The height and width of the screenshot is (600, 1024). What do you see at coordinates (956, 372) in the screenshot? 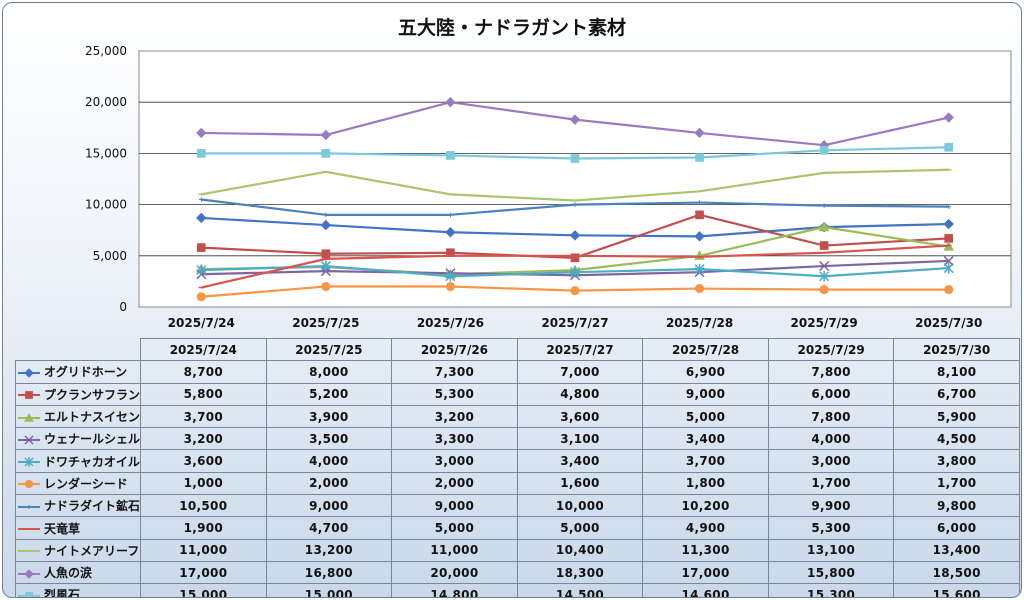
I see `value-cell: 8,100` at bounding box center [956, 372].